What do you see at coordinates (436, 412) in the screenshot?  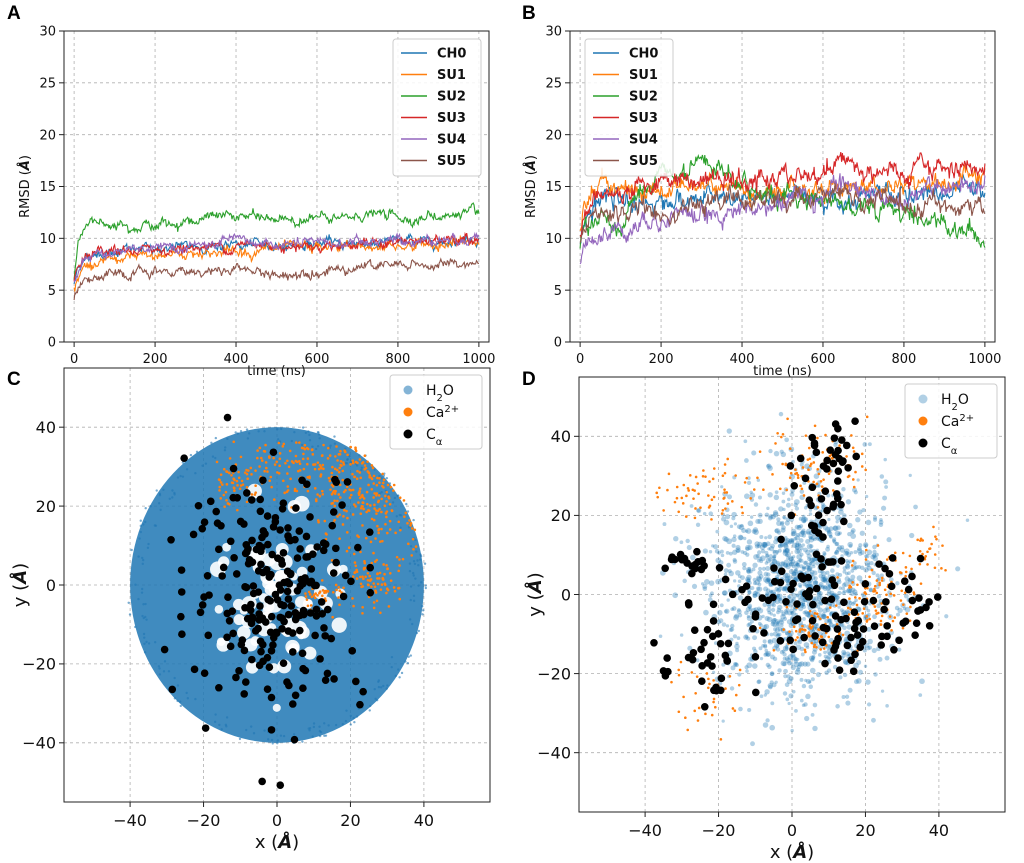 I see `legend-box` at bounding box center [436, 412].